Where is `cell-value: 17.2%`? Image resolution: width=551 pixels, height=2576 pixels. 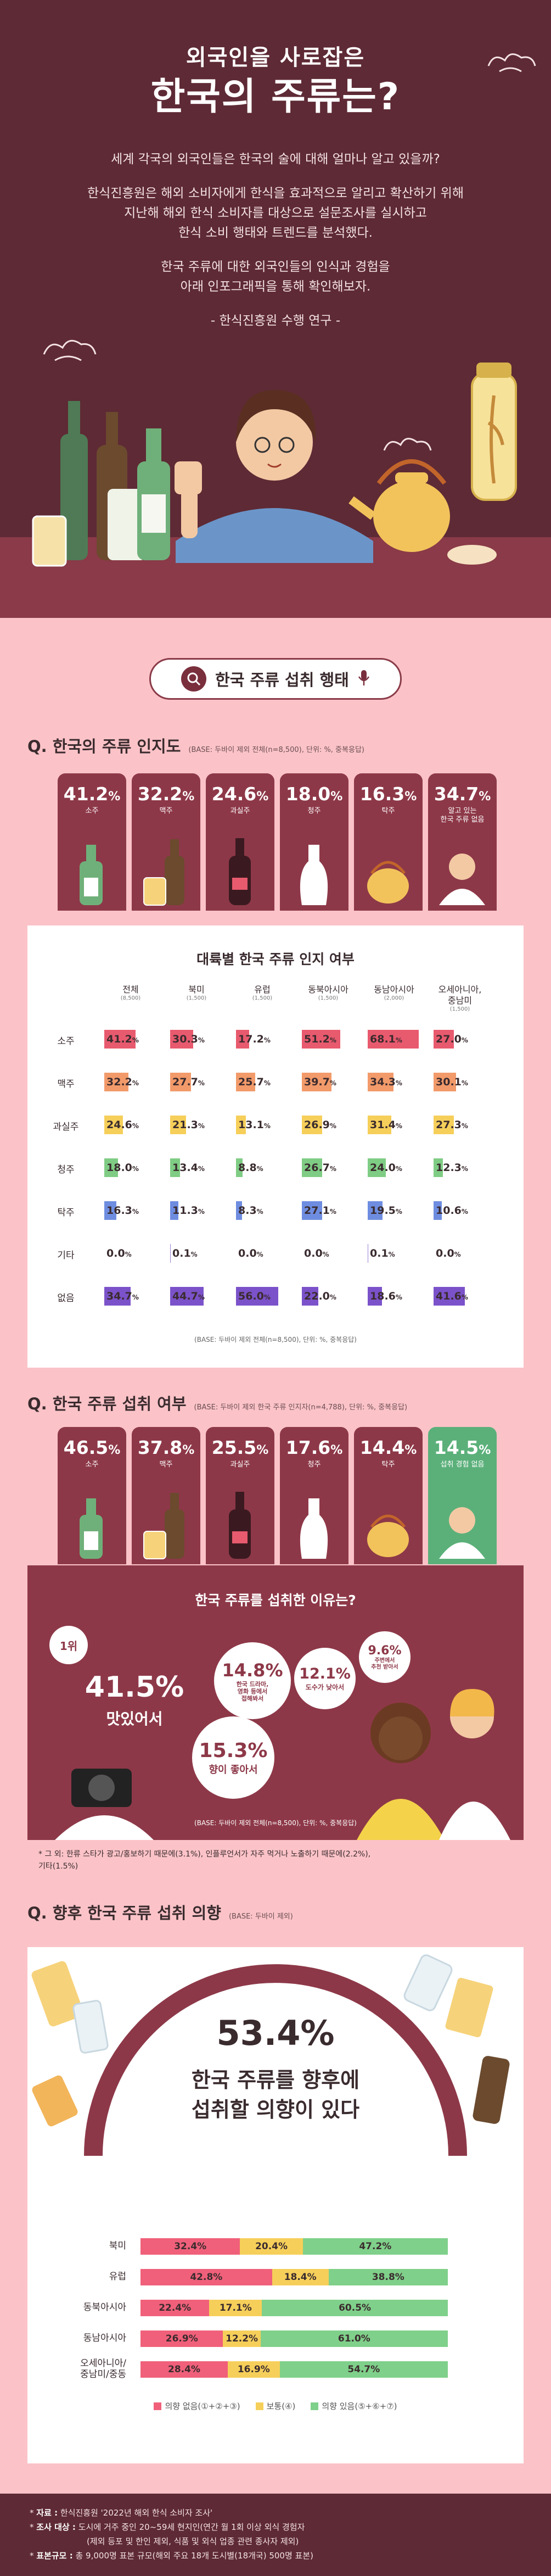
cell-value: 17.2% is located at coordinates (254, 1039).